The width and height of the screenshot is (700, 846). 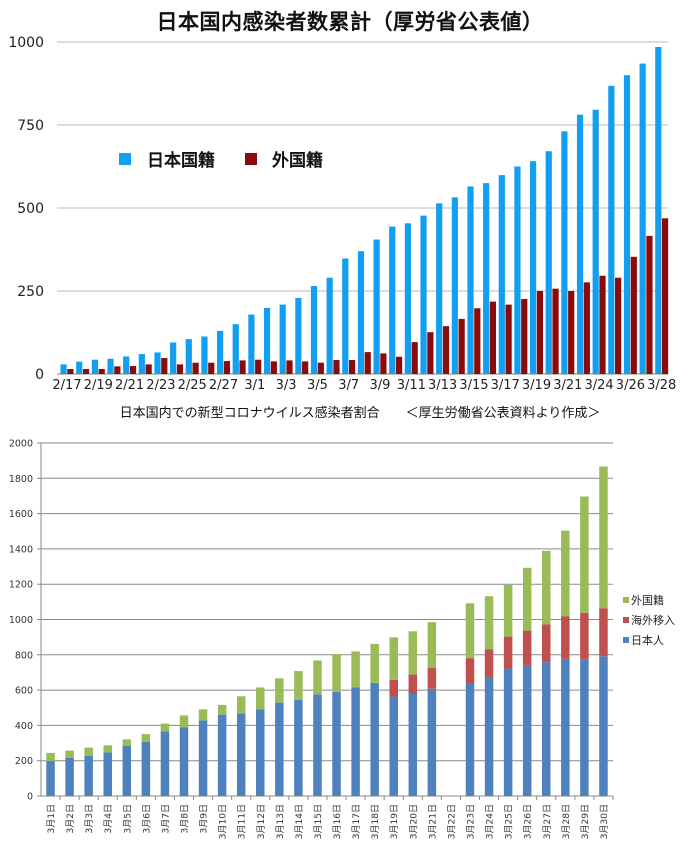 What do you see at coordinates (432, 821) in the screenshot?
I see `bottom-x-tick-label: 3月21日` at bounding box center [432, 821].